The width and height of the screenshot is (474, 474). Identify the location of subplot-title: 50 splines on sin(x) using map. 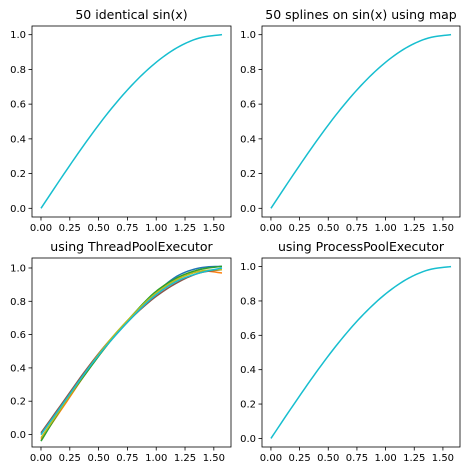
(361, 14).